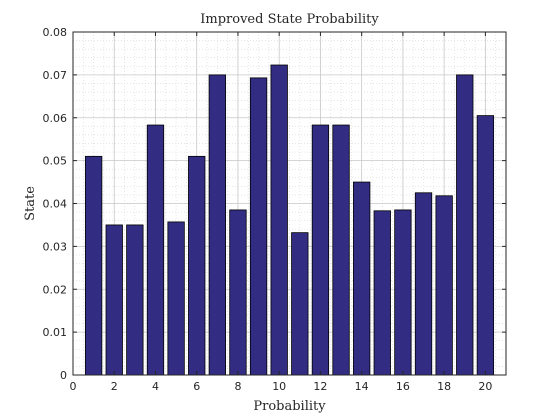  Describe the element at coordinates (403, 386) in the screenshot. I see `x-tick-label: 16` at that location.